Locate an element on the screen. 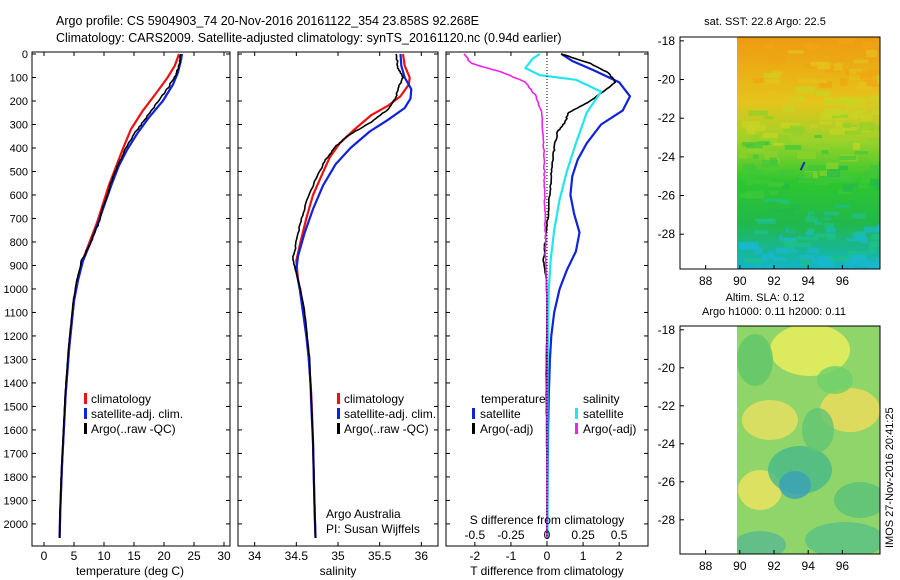 This screenshot has width=900, height=580. imos-credit: IMOS 27-Nov-2016 20:41:25 is located at coordinates (890, 477).